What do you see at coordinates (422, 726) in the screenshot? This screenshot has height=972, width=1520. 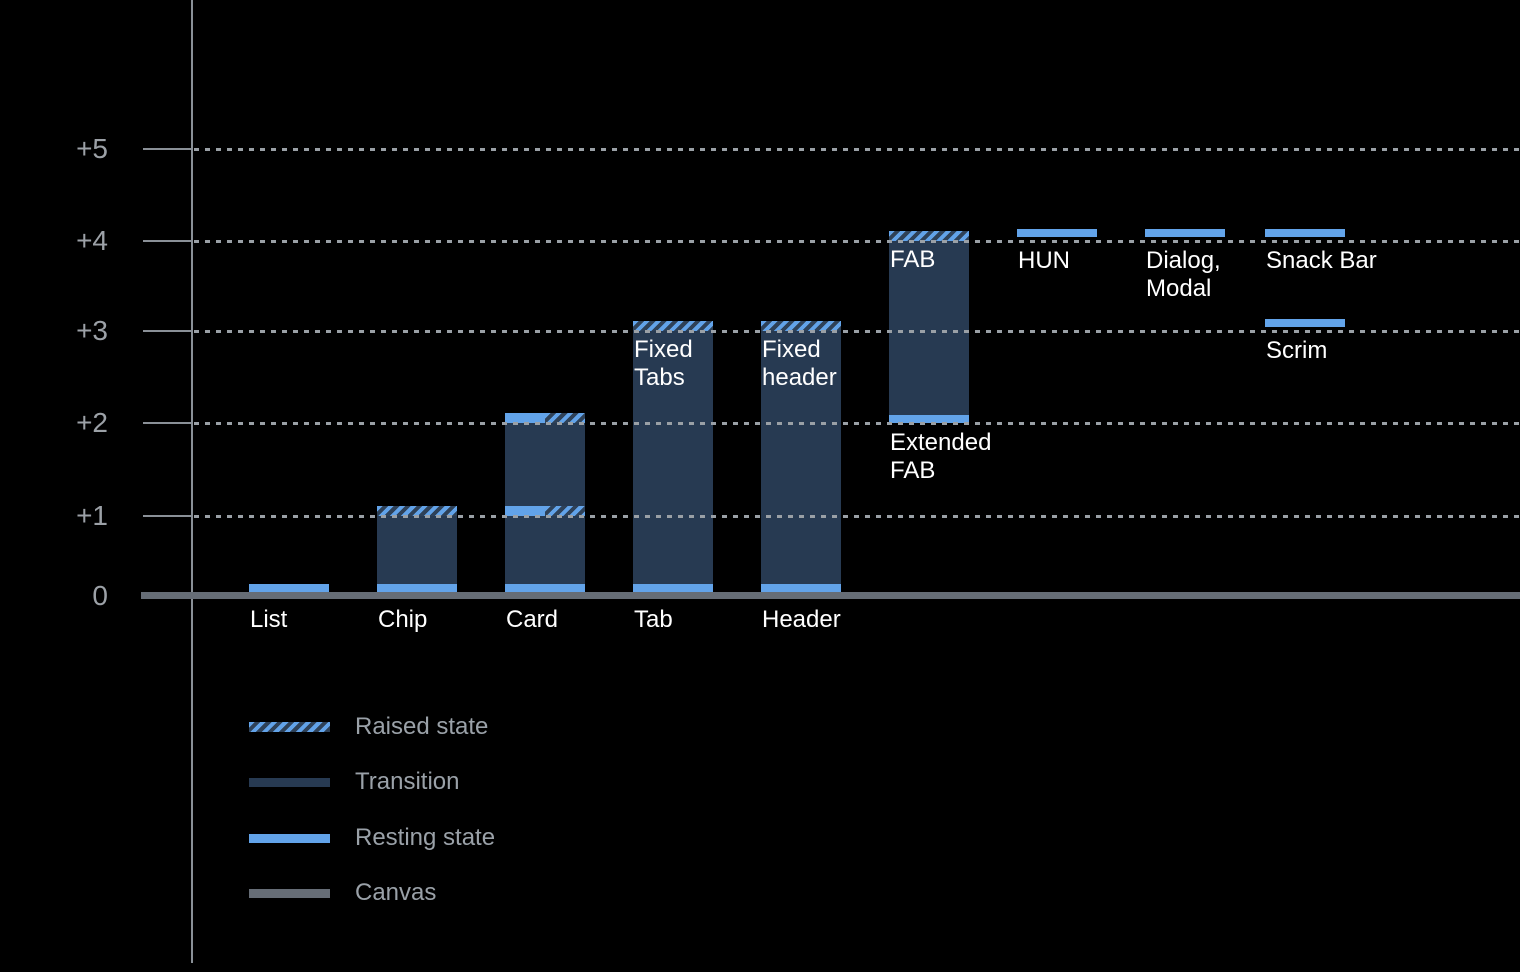 I see `legend-label-raised: Raised state` at bounding box center [422, 726].